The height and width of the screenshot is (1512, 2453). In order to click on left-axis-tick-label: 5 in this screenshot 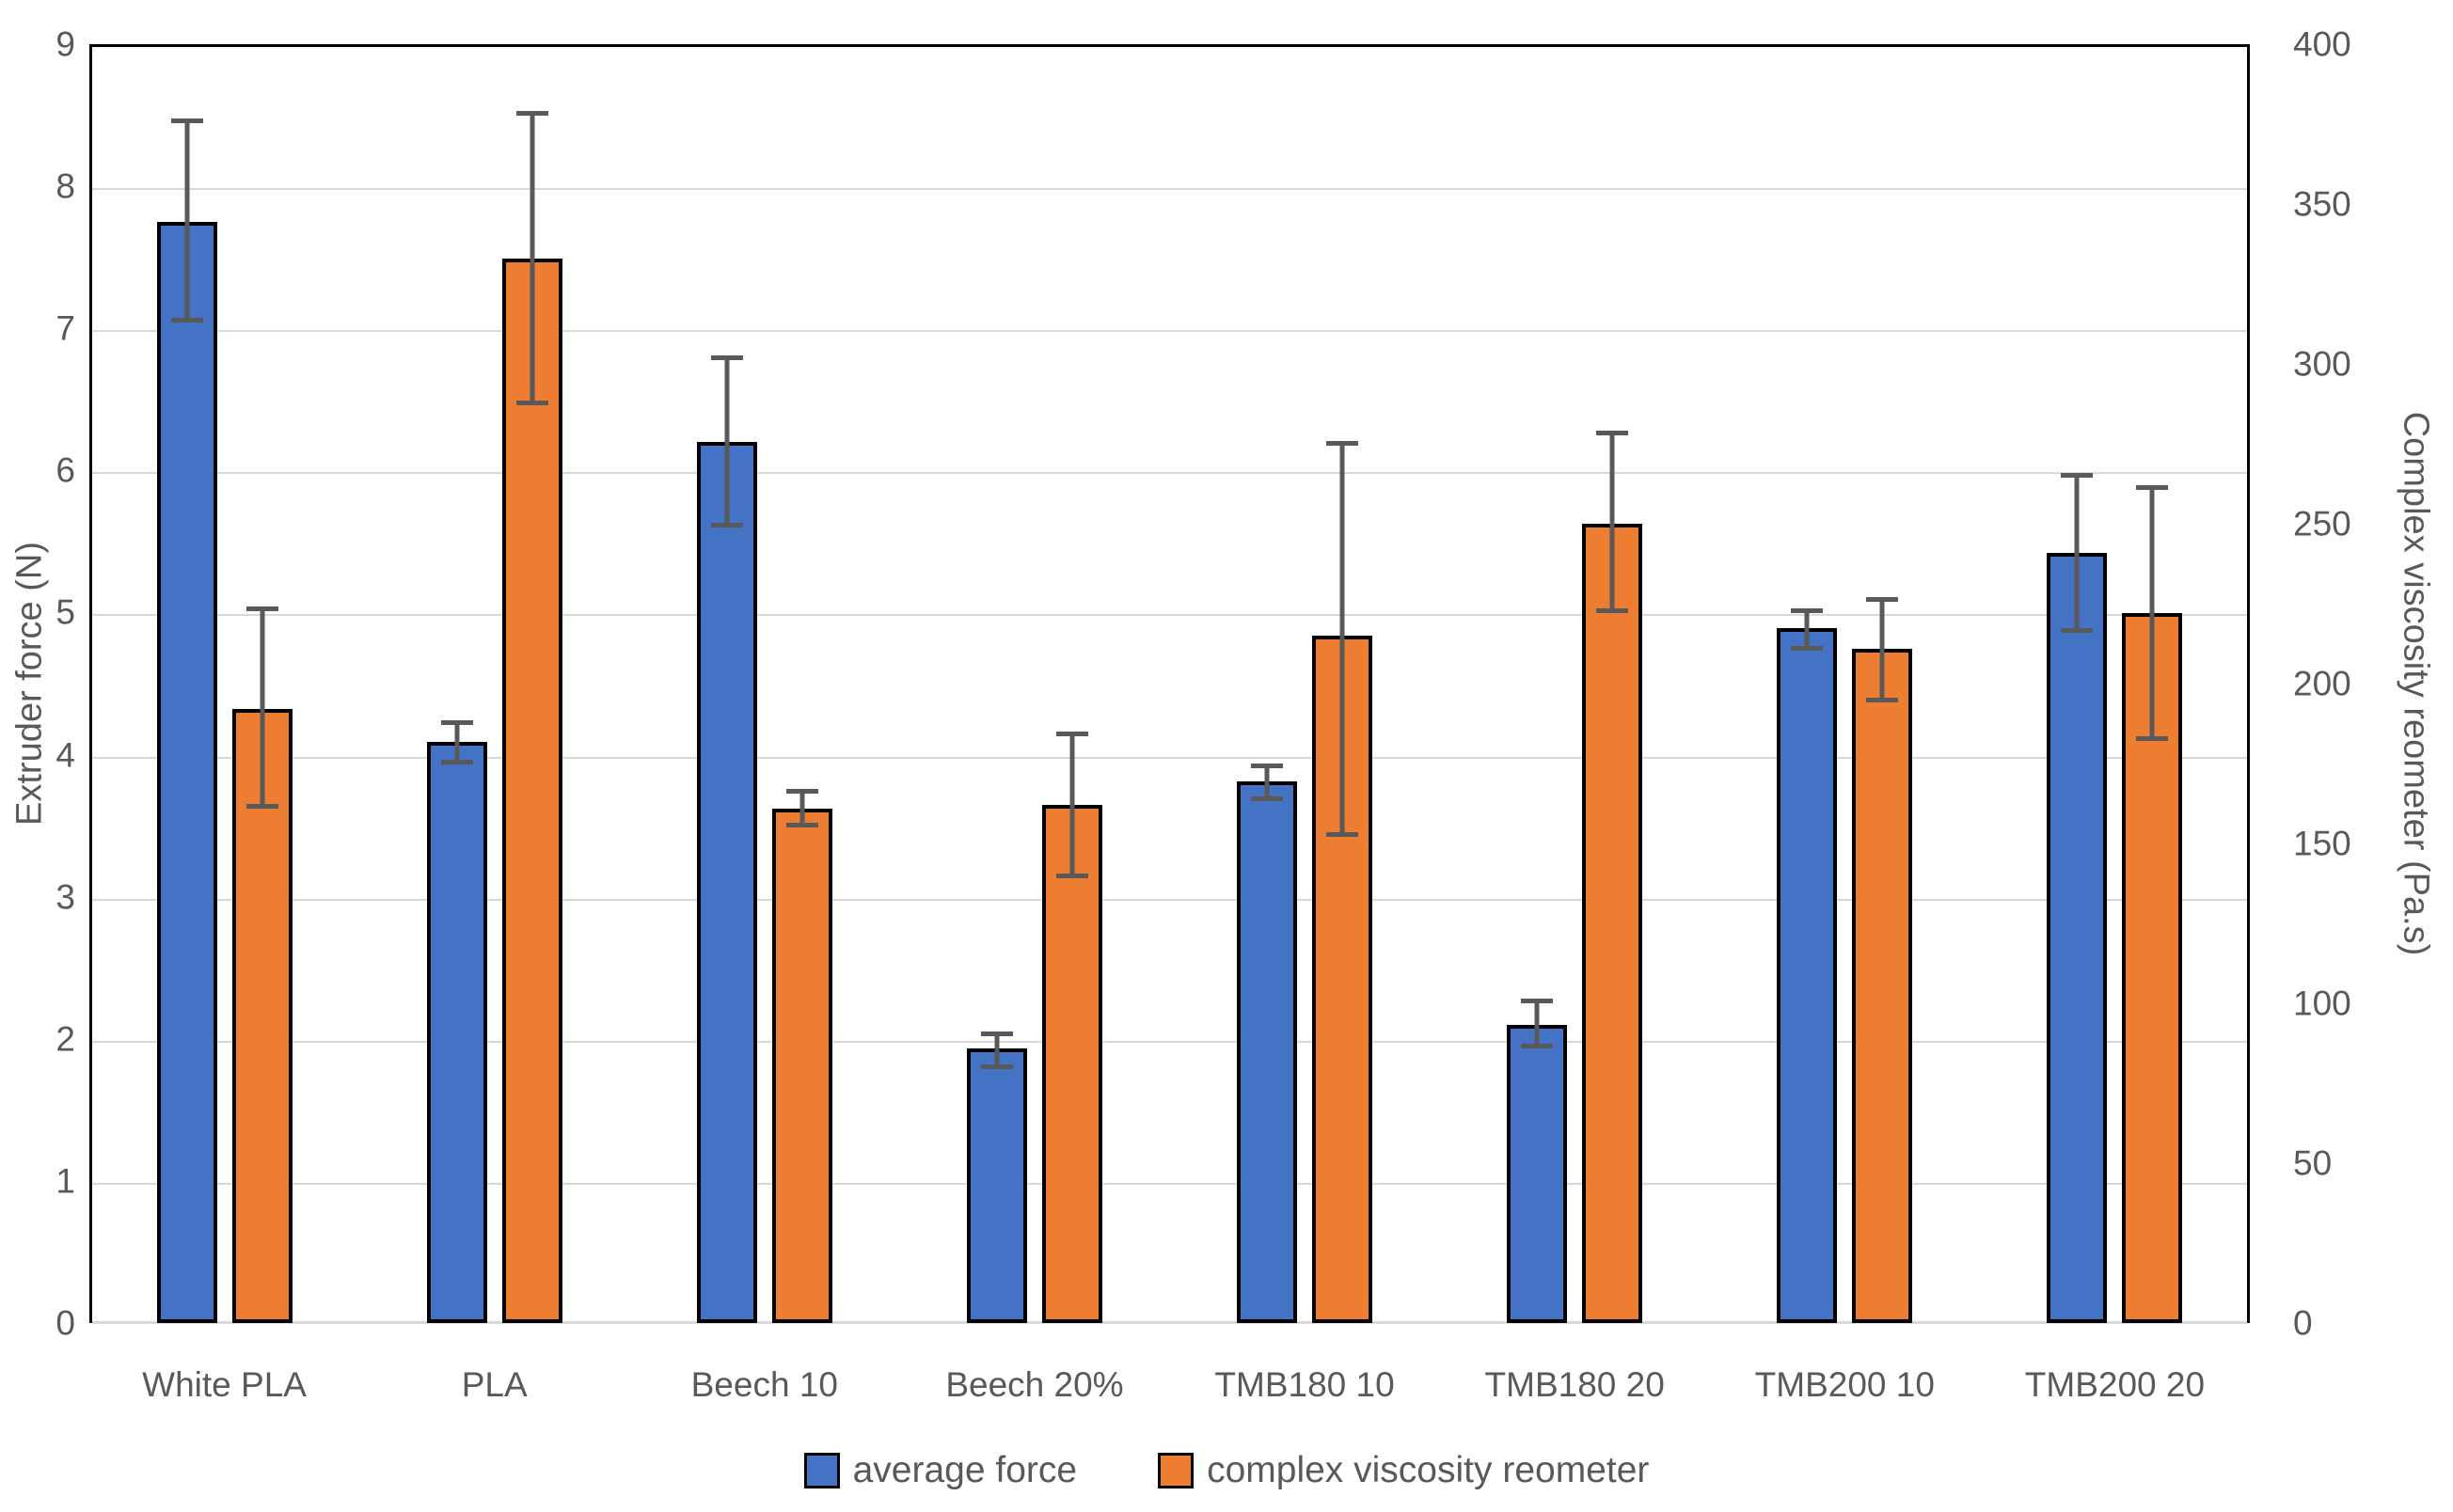, I will do `click(65, 612)`.